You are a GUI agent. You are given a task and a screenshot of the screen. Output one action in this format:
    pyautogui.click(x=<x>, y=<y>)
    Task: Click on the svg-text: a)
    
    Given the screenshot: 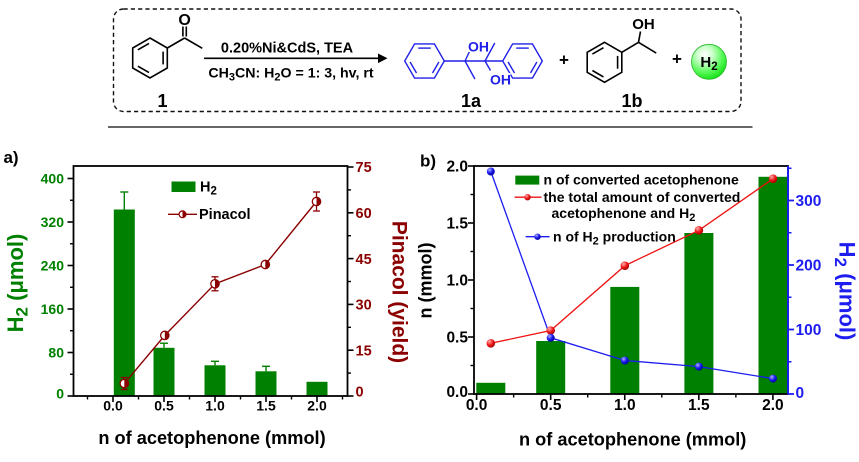 What is the action you would take?
    pyautogui.click(x=10, y=157)
    